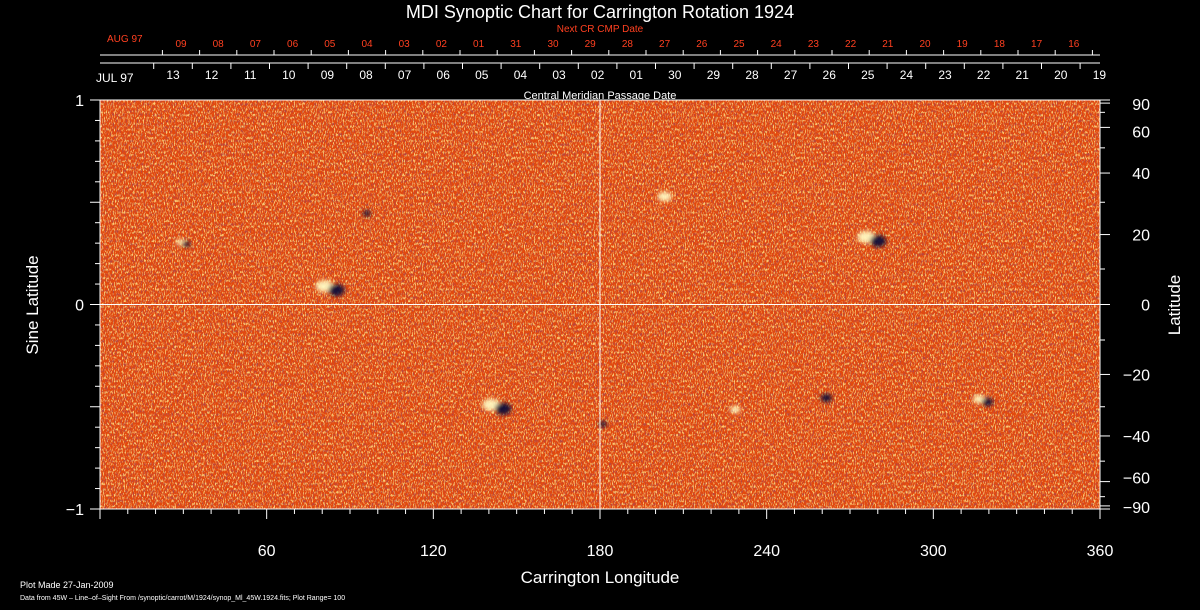 The height and width of the screenshot is (610, 1200). Describe the element at coordinates (32, 304) in the screenshot. I see `left-y-axis-label: Sine Latitude` at that location.